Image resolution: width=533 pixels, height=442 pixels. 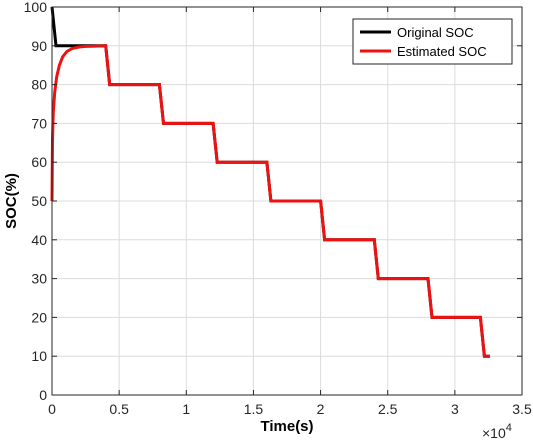 What do you see at coordinates (52, 409) in the screenshot?
I see `x-tick-label: 0` at bounding box center [52, 409].